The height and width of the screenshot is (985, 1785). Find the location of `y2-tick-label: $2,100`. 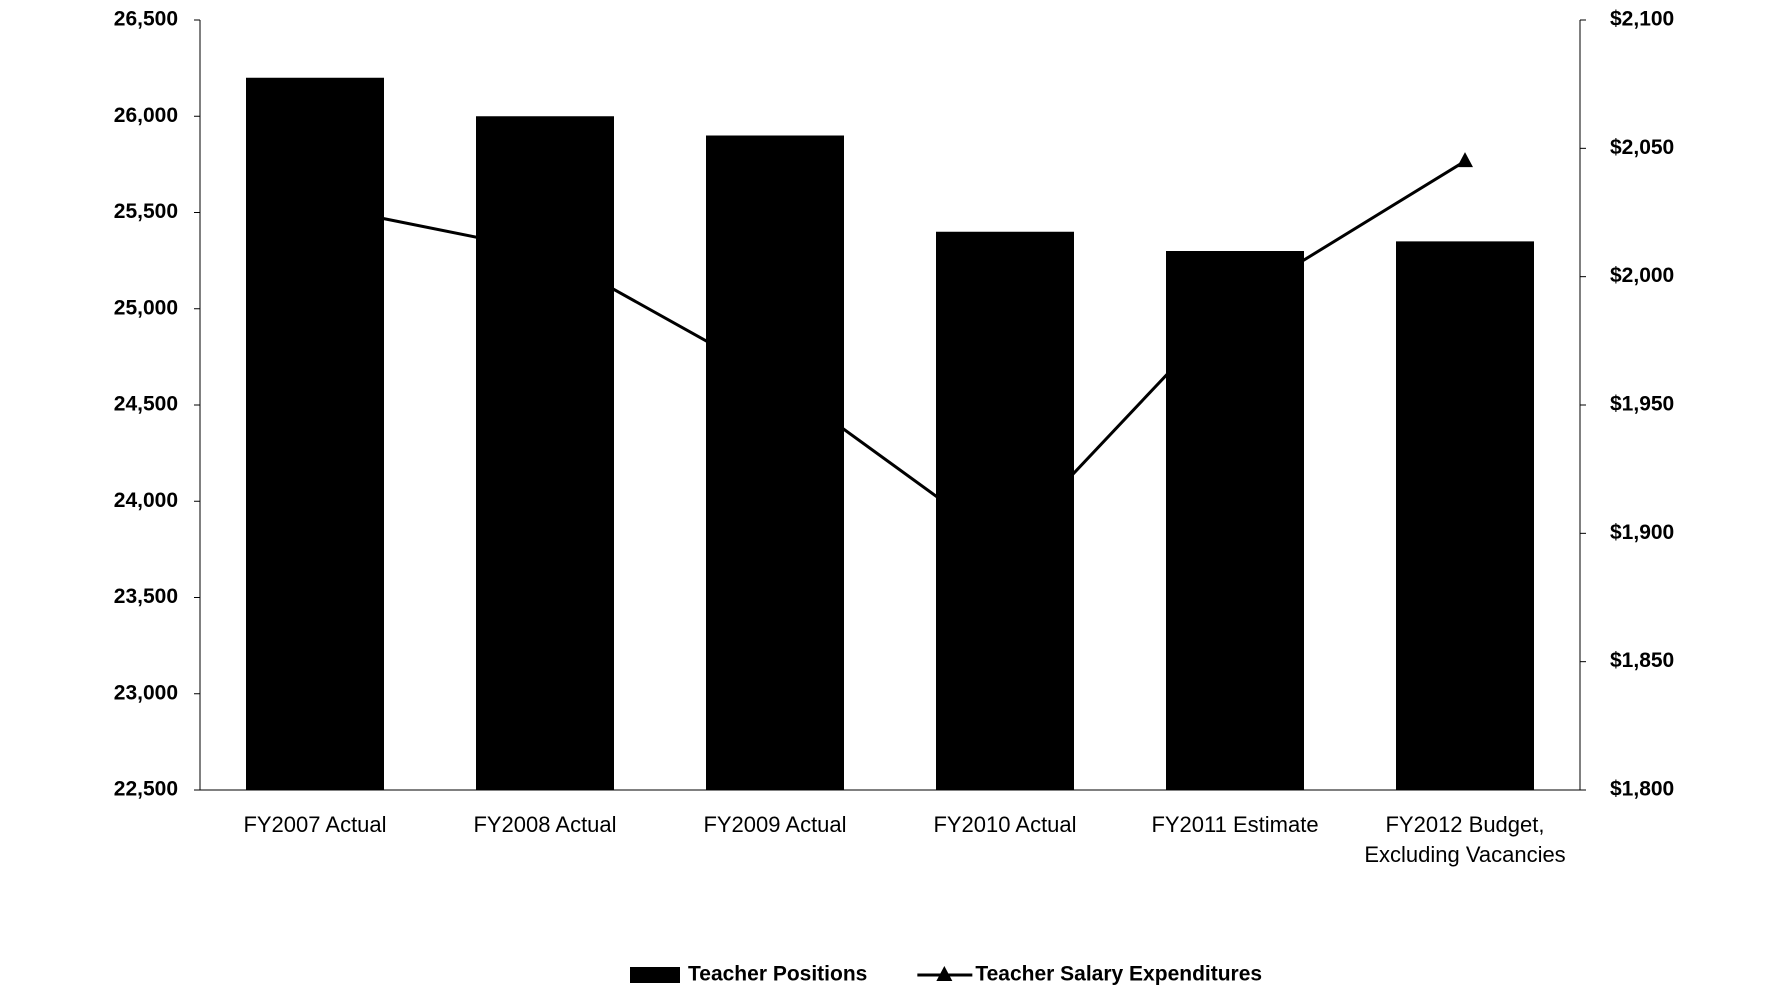

y2-tick-label: $2,100 is located at coordinates (1642, 19).